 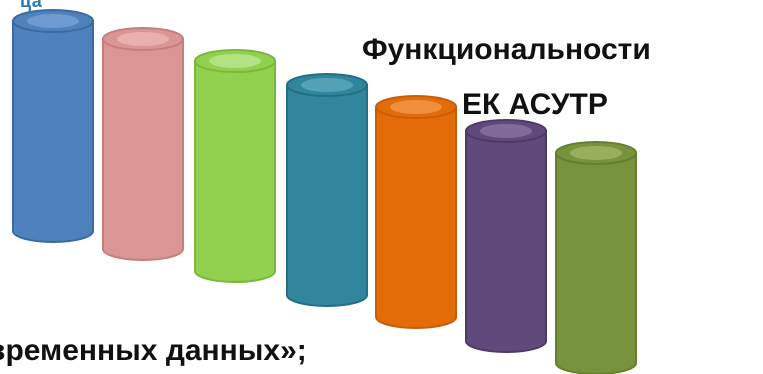 I want to click on cylinder-green, so click(x=235, y=166).